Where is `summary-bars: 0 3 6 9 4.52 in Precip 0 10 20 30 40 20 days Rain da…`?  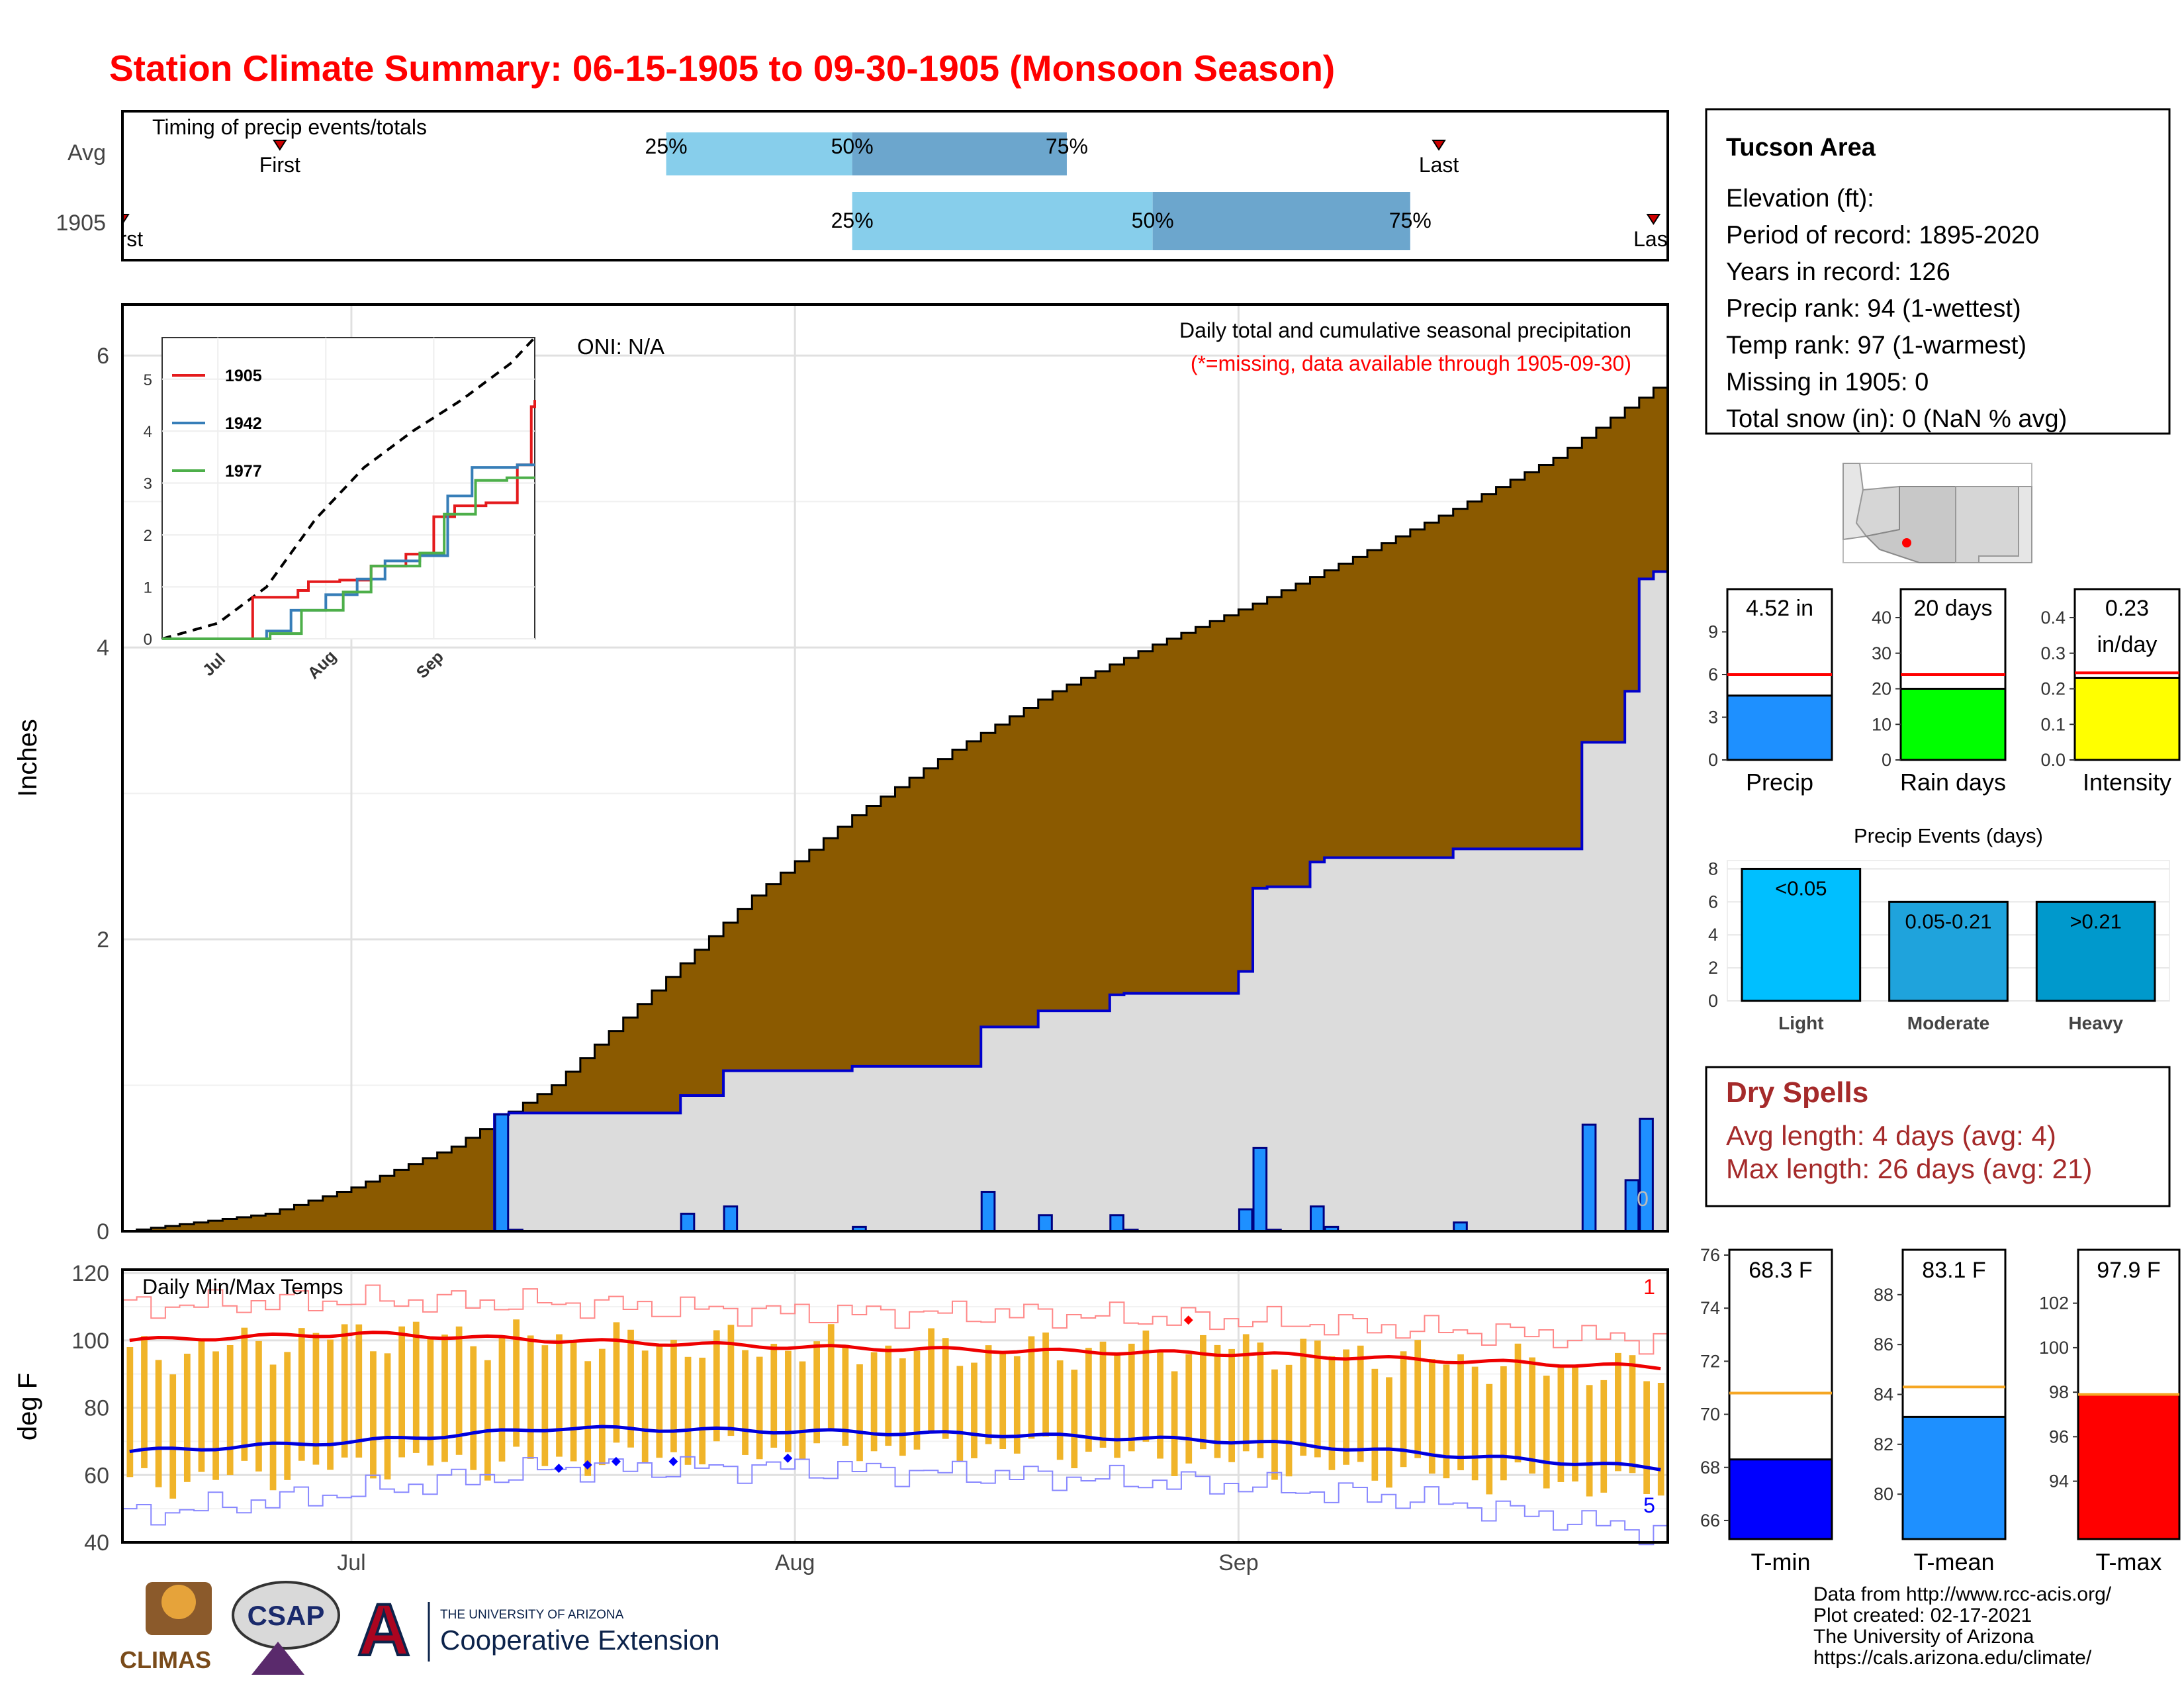
summary-bars: 0 3 6 9 4.52 in Precip 0 10 20 30 40 20 days Rain da… is located at coordinates (1945, 692).